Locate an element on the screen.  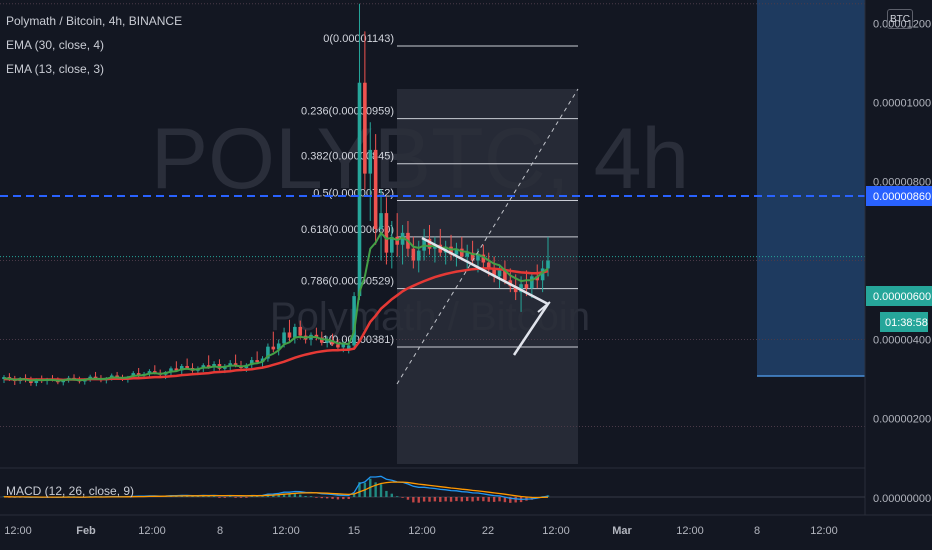
current-price-text: 0.00000600 is located at coordinates (902, 297).